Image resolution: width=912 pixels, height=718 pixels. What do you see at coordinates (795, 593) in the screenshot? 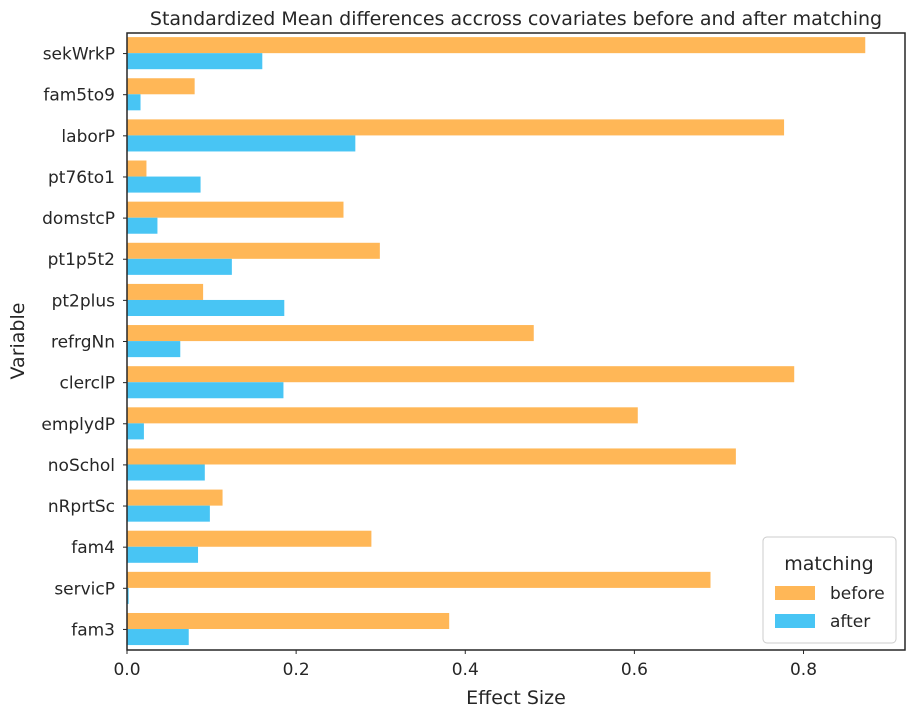
I see `legend-swatch-before` at bounding box center [795, 593].